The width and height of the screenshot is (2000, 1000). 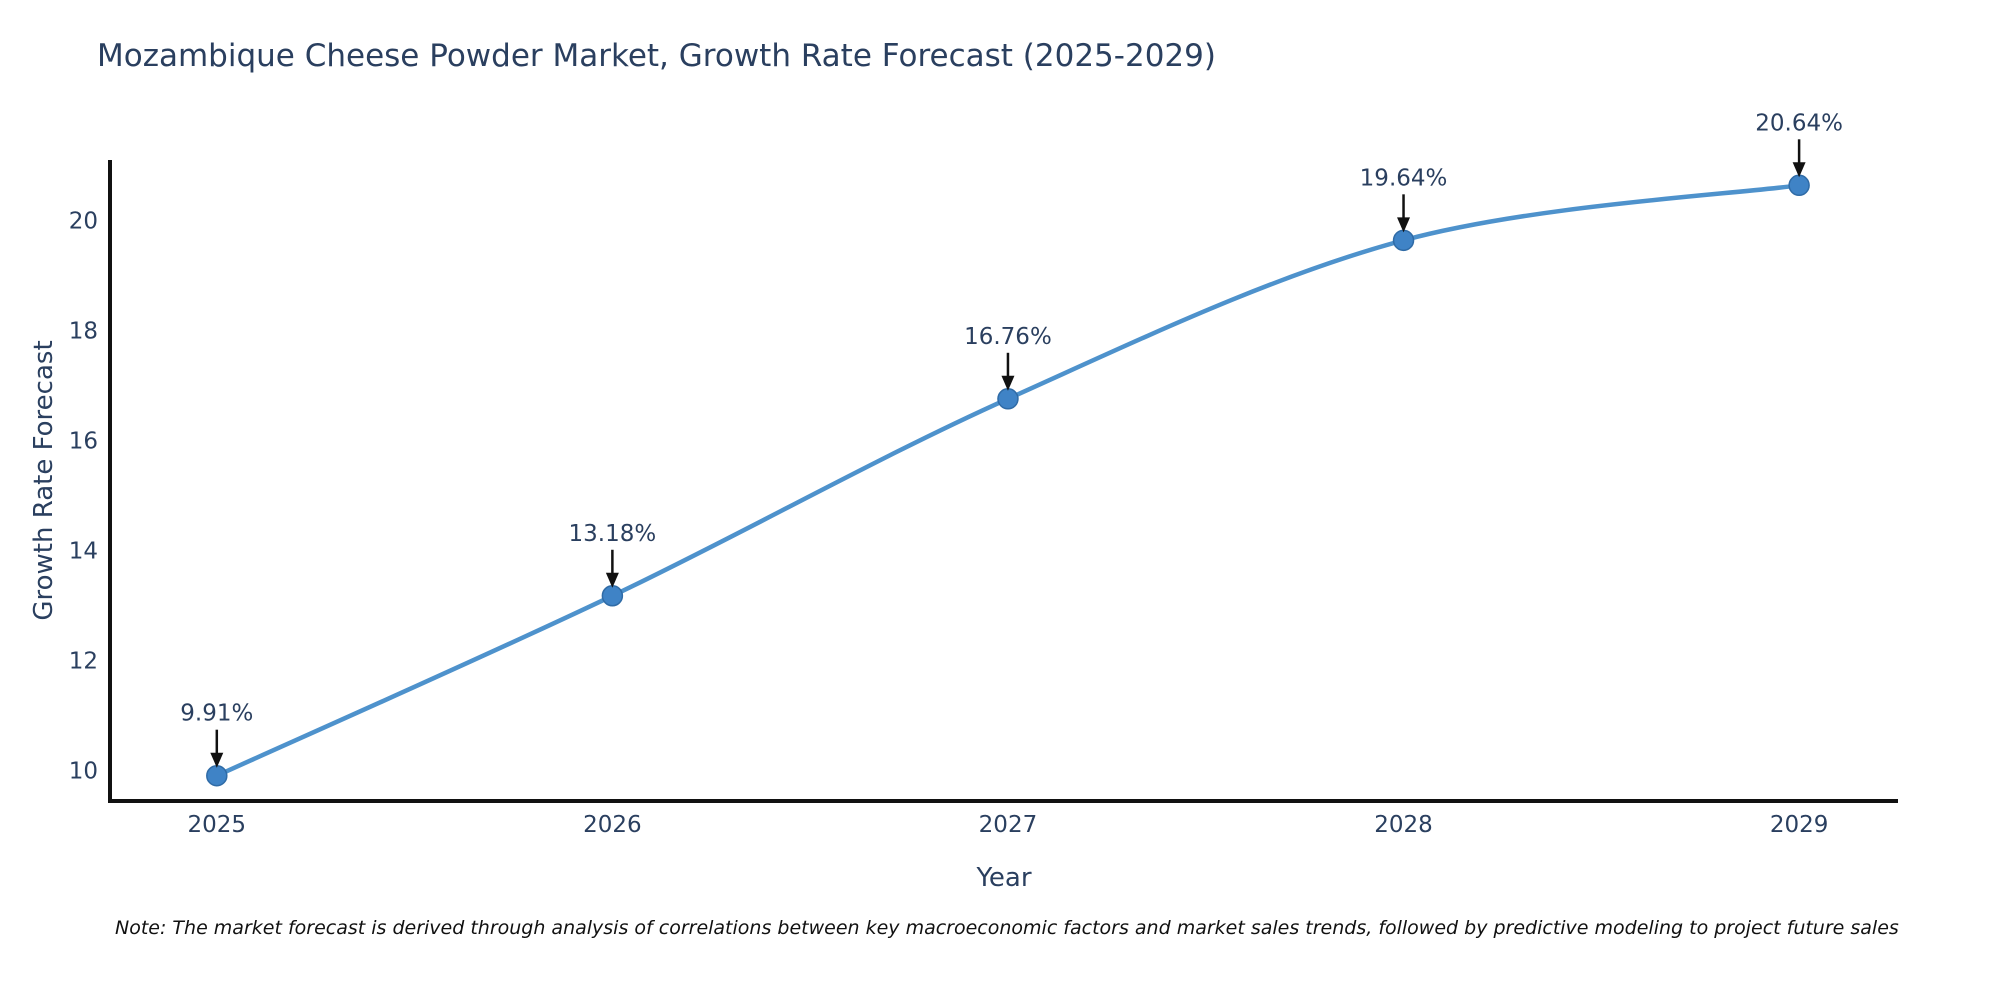 What do you see at coordinates (83, 332) in the screenshot?
I see `y-tick-label: 18` at bounding box center [83, 332].